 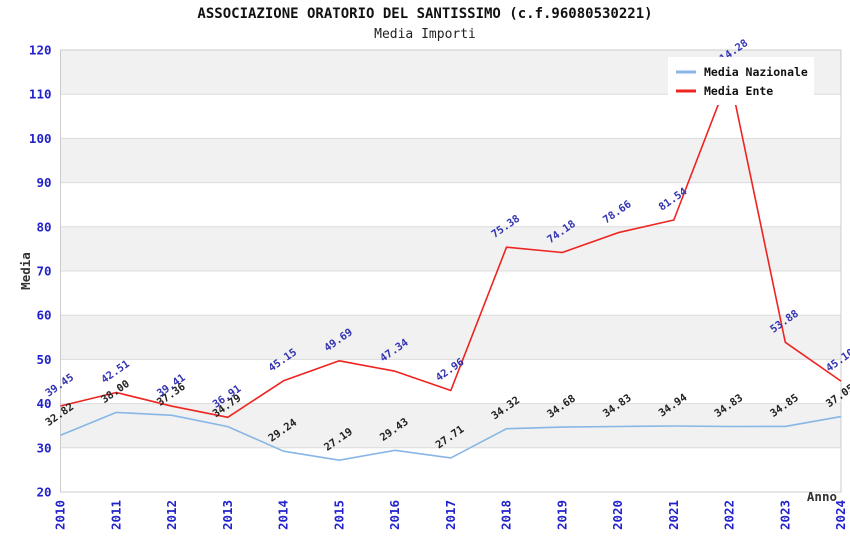 What do you see at coordinates (43, 226) in the screenshot?
I see `y-tick-label: 80` at bounding box center [43, 226].